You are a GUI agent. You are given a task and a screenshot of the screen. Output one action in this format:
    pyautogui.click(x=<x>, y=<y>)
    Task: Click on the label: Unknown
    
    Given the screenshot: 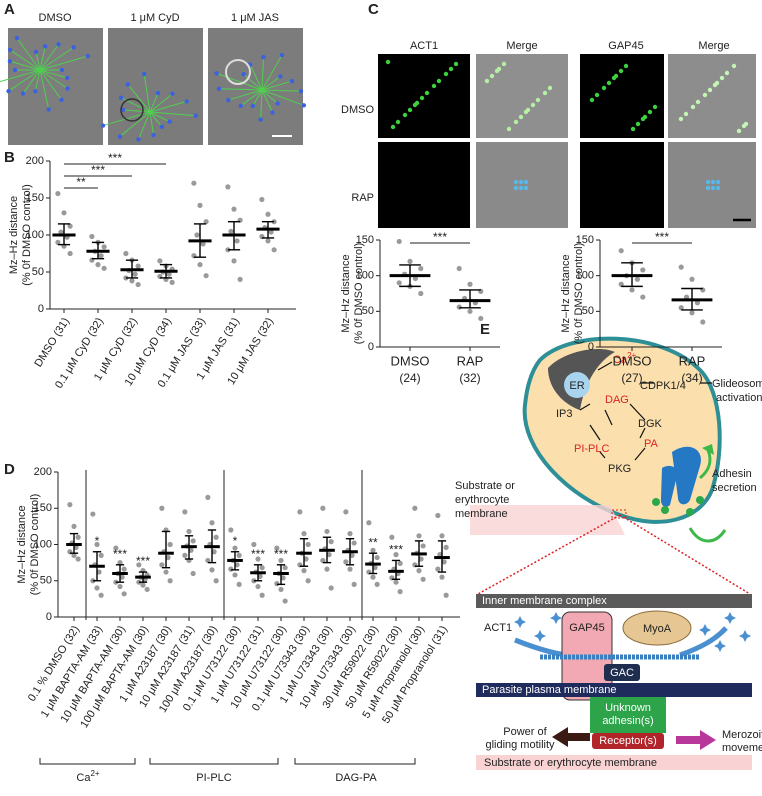 What is the action you would take?
    pyautogui.click(x=628, y=708)
    